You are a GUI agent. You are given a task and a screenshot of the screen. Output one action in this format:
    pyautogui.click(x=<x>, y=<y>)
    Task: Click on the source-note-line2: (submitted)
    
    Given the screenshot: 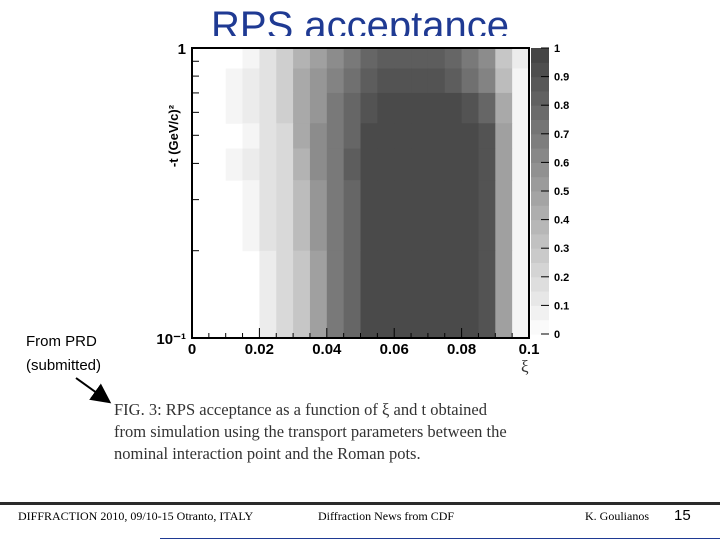 What is the action you would take?
    pyautogui.click(x=64, y=365)
    